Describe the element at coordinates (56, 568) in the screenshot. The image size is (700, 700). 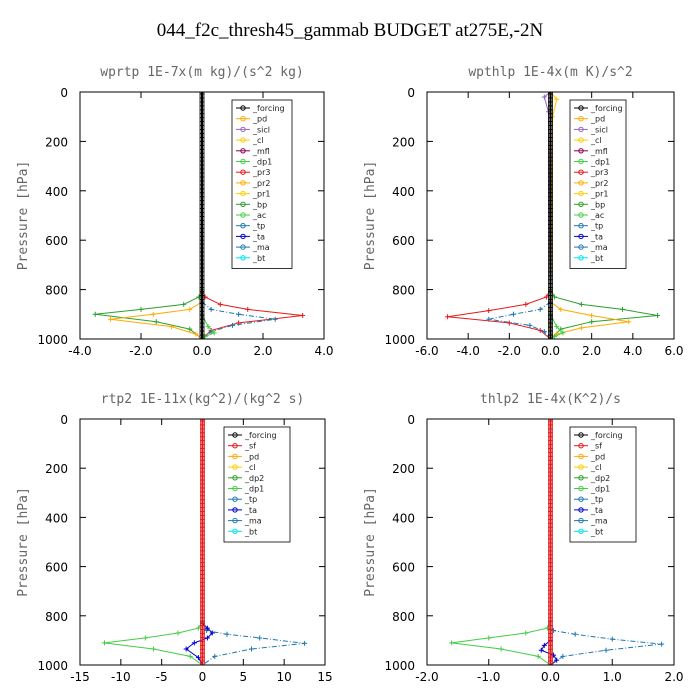
I see `y-tick-label: 600` at that location.